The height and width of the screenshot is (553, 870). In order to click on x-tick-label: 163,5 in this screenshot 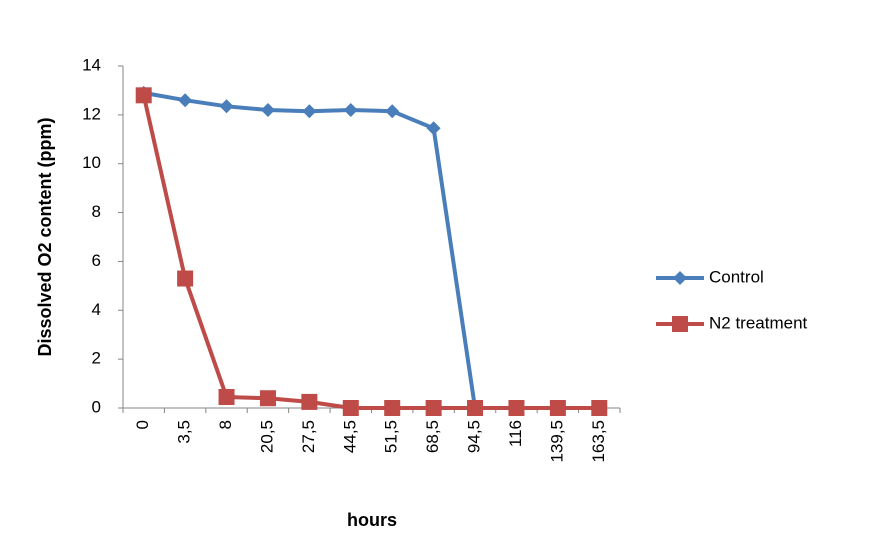, I will do `click(598, 441)`.